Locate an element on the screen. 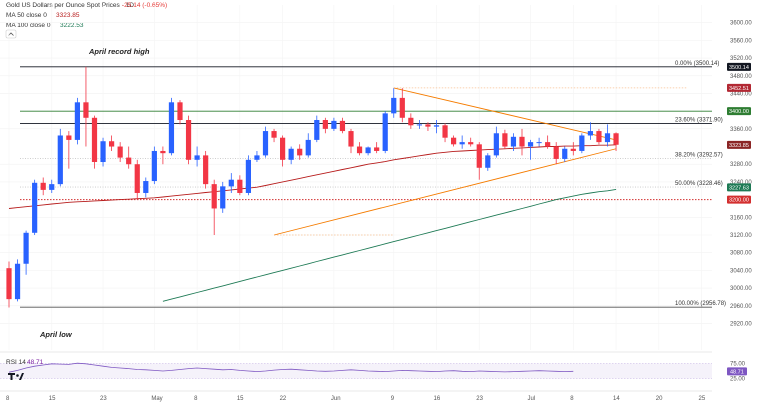 Image resolution: width=765 pixels, height=414 pixels. price-tag-2: 3400.00 is located at coordinates (739, 111).